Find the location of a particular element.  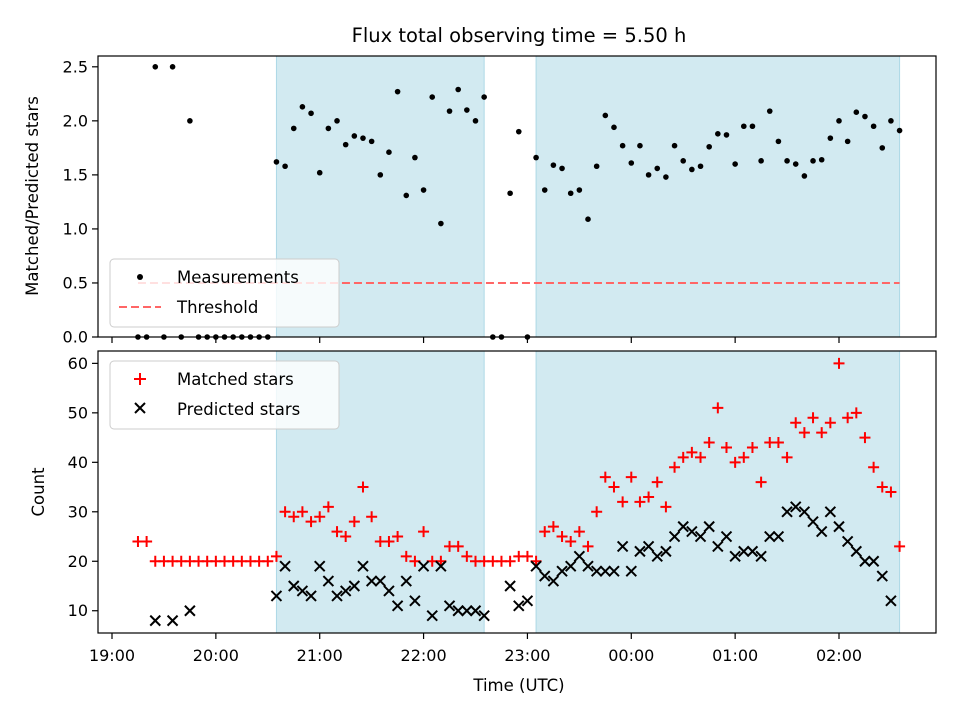

x-tick-label: 21:00 is located at coordinates (320, 655).